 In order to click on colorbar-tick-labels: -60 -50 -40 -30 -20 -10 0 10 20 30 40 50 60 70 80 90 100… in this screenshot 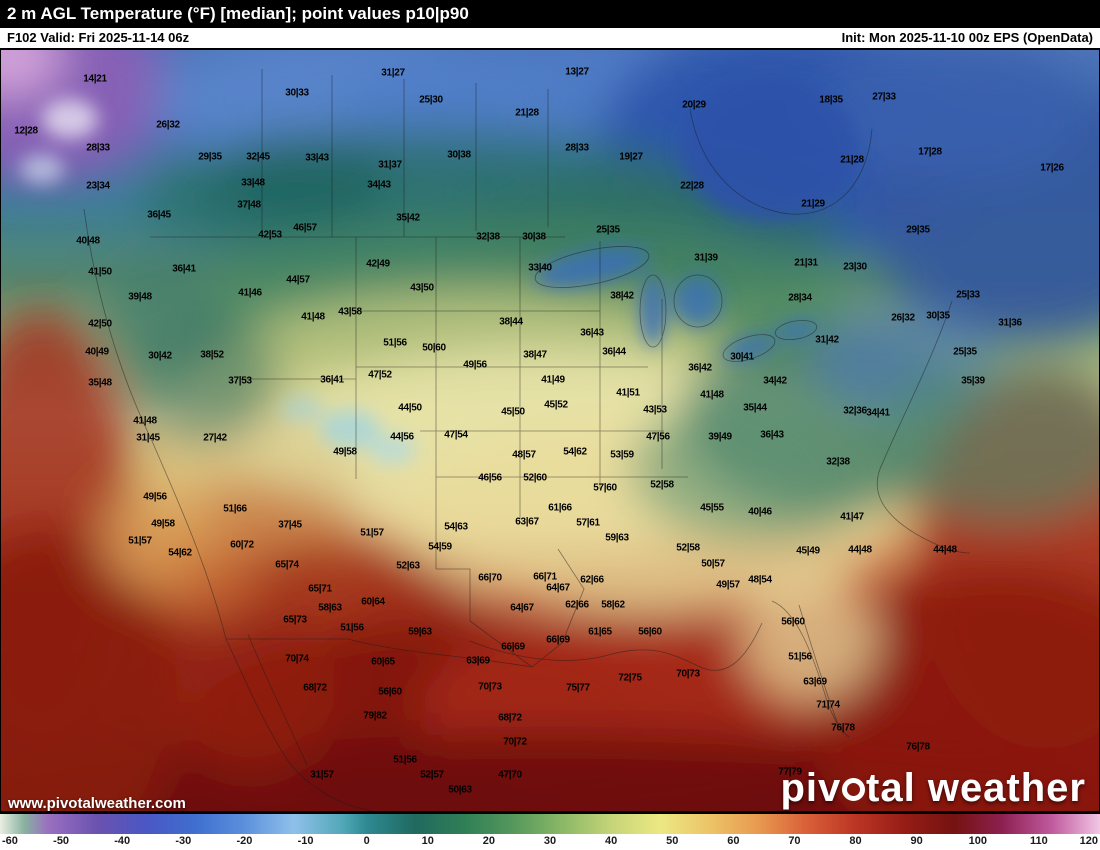, I will do `click(550, 842)`.